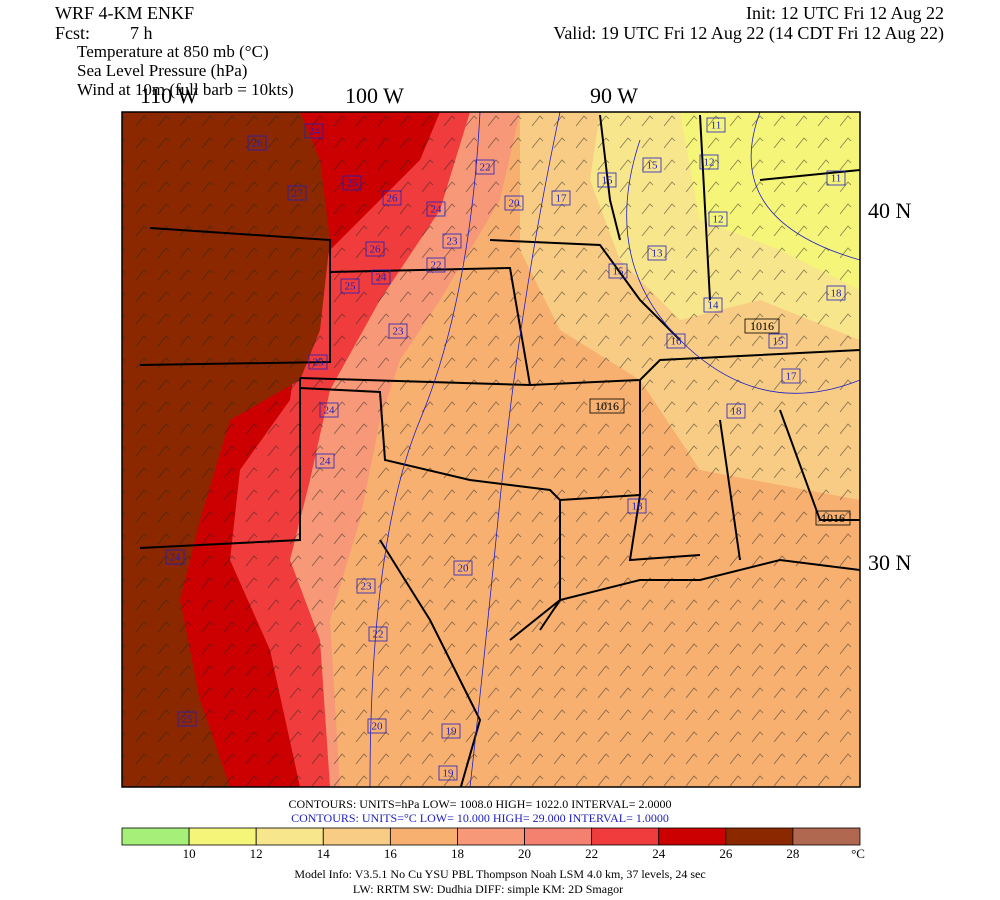 This screenshot has height=900, width=1000. I want to click on colorbar-label: 14, so click(324, 853).